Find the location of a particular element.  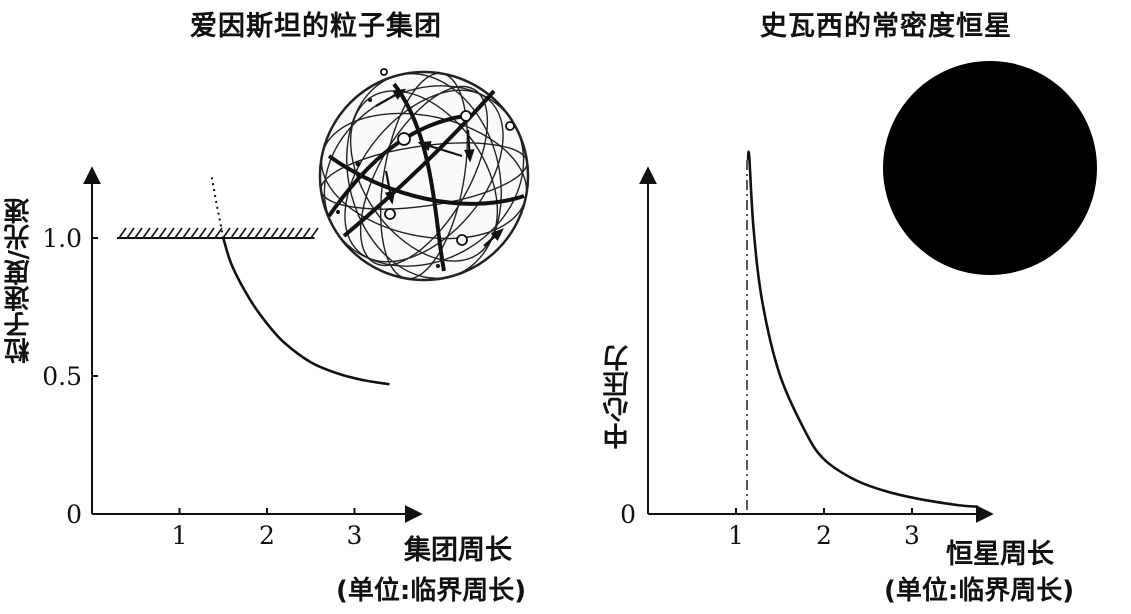

right-y-tick-label: 0 is located at coordinates (628, 514).